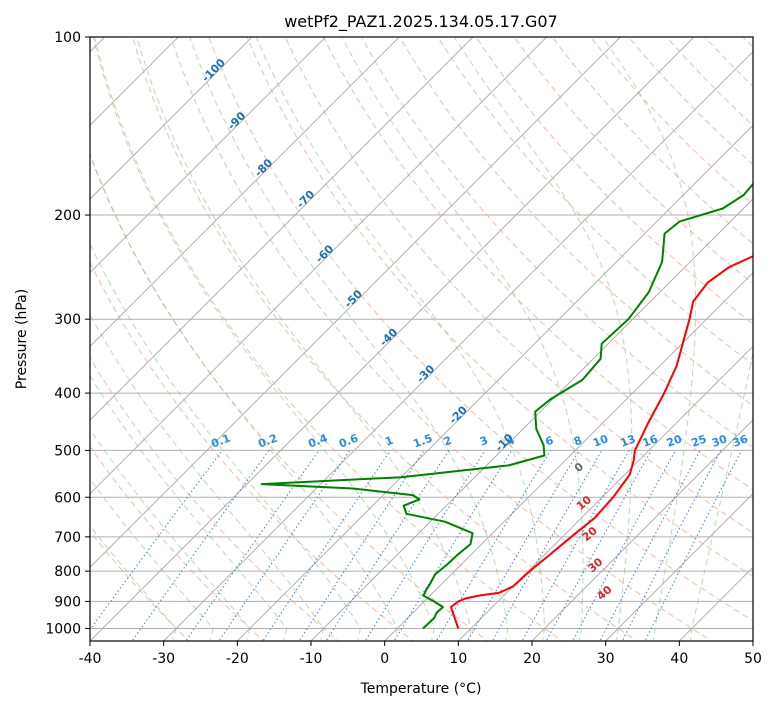 This screenshot has height=708, width=775. What do you see at coordinates (67, 394) in the screenshot?
I see `y-tick-label: 400` at bounding box center [67, 394].